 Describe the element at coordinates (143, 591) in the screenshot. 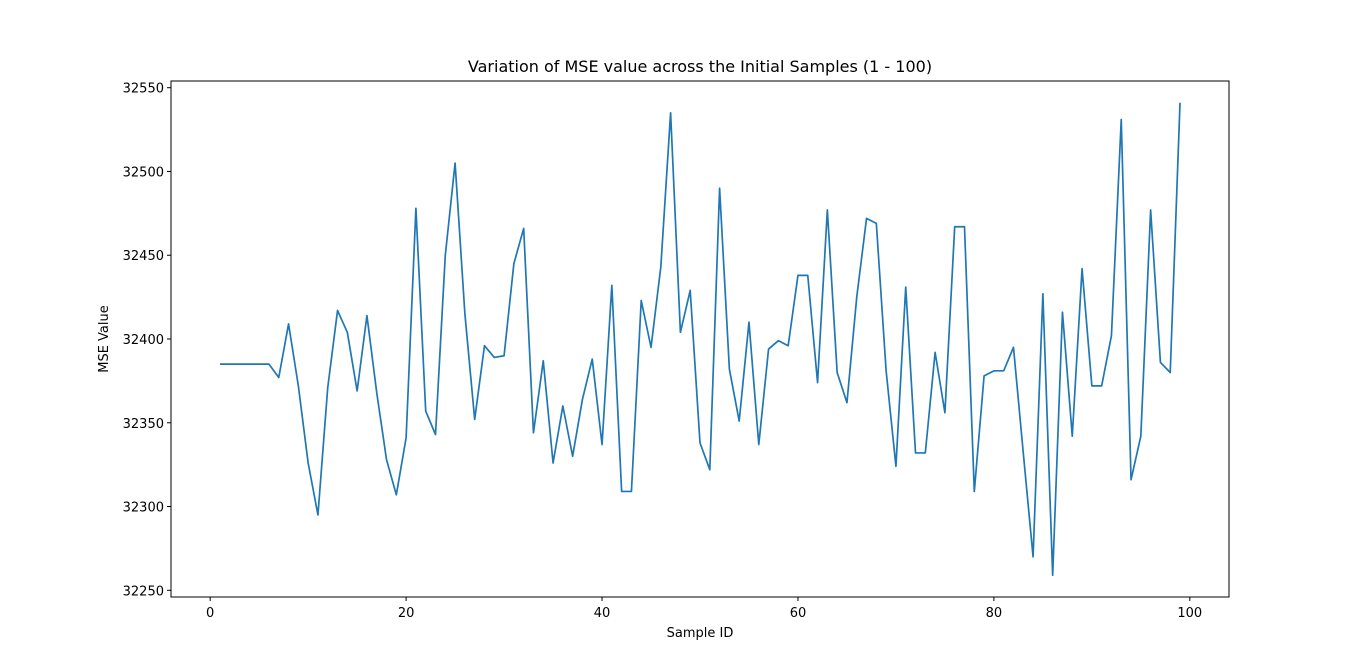

I see `y-tick-label: 32250` at that location.